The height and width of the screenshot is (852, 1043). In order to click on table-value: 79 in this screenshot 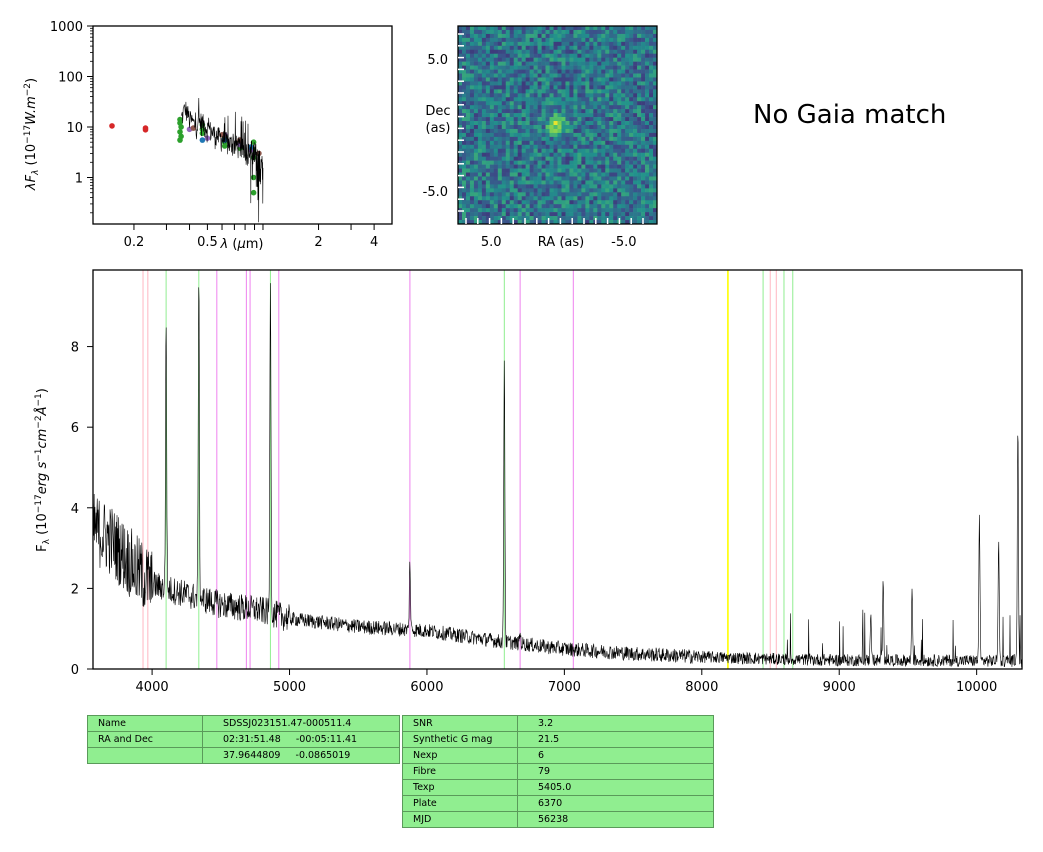, I will do `click(615, 771)`.